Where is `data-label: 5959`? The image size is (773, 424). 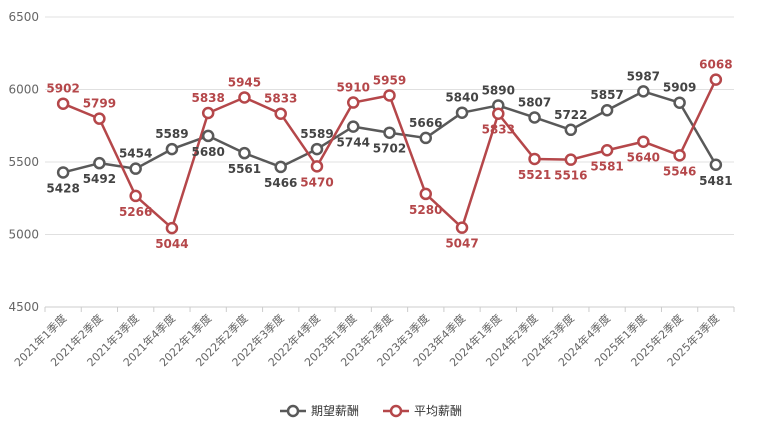
data-label: 5959 is located at coordinates (389, 80).